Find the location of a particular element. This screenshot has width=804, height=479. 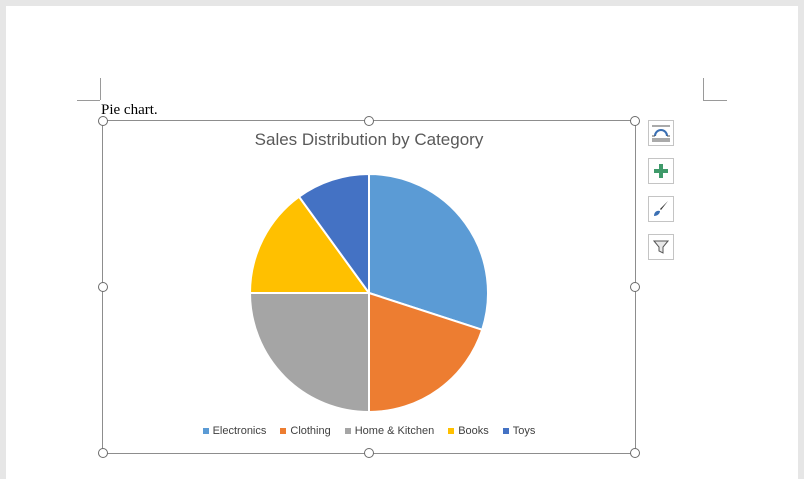

chart-elements-button is located at coordinates (661, 171).